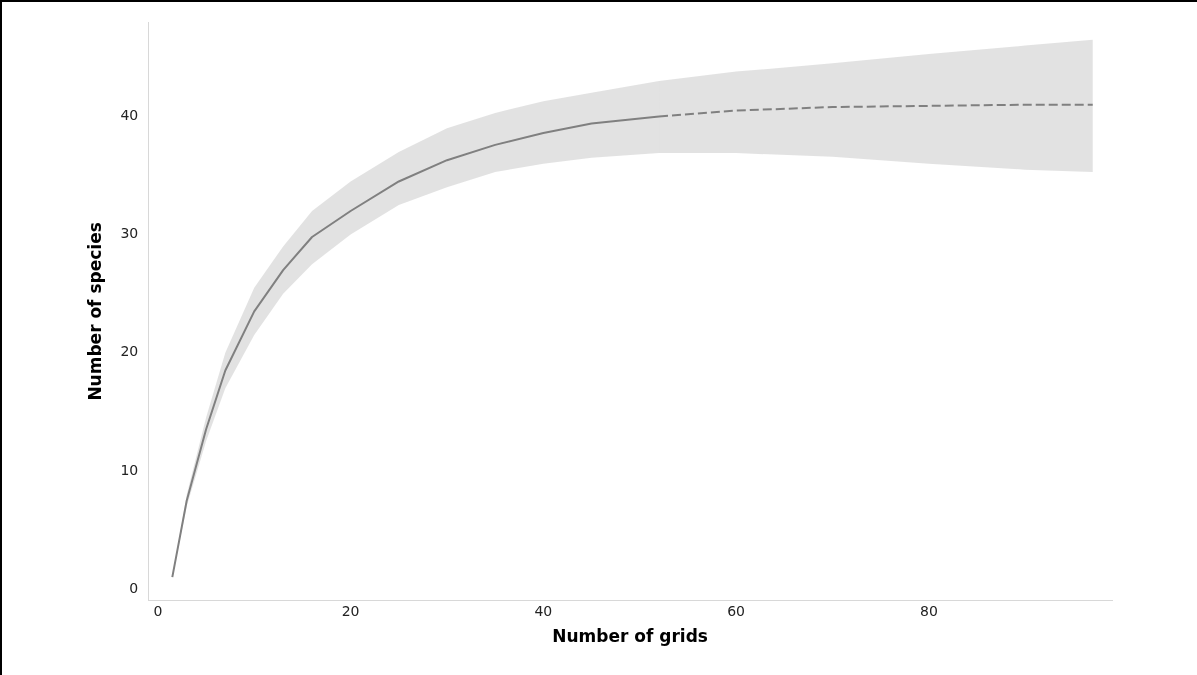 This screenshot has width=1197, height=675. I want to click on x-tick-label: 20, so click(350, 610).